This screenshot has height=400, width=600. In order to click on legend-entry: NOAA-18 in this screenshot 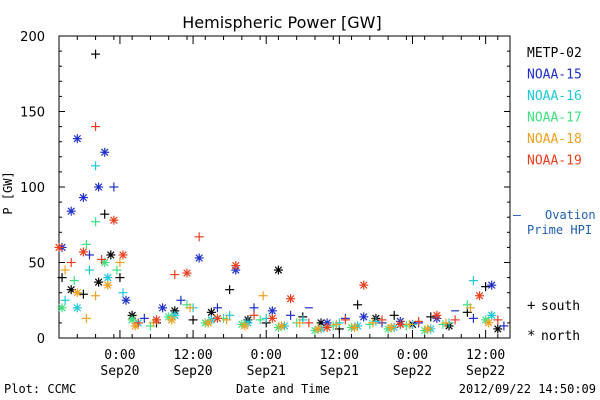, I will do `click(554, 139)`.